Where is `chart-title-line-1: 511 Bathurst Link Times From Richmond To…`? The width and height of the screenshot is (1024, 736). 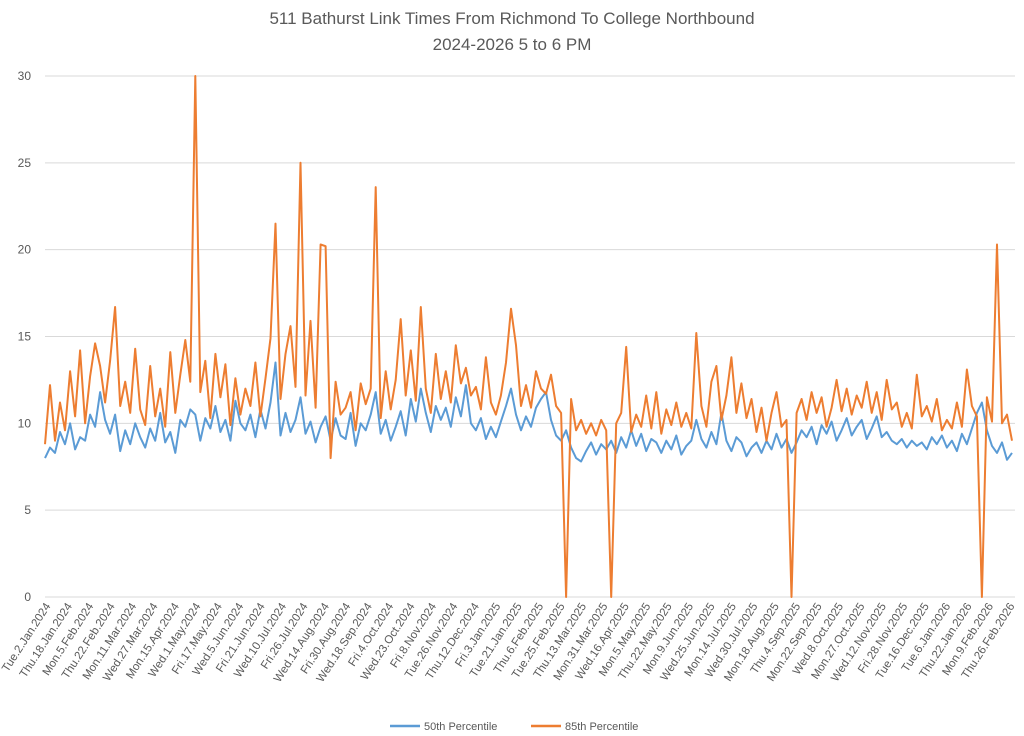 chart-title-line-1: 511 Bathurst Link Times From Richmond To… is located at coordinates (511, 18).